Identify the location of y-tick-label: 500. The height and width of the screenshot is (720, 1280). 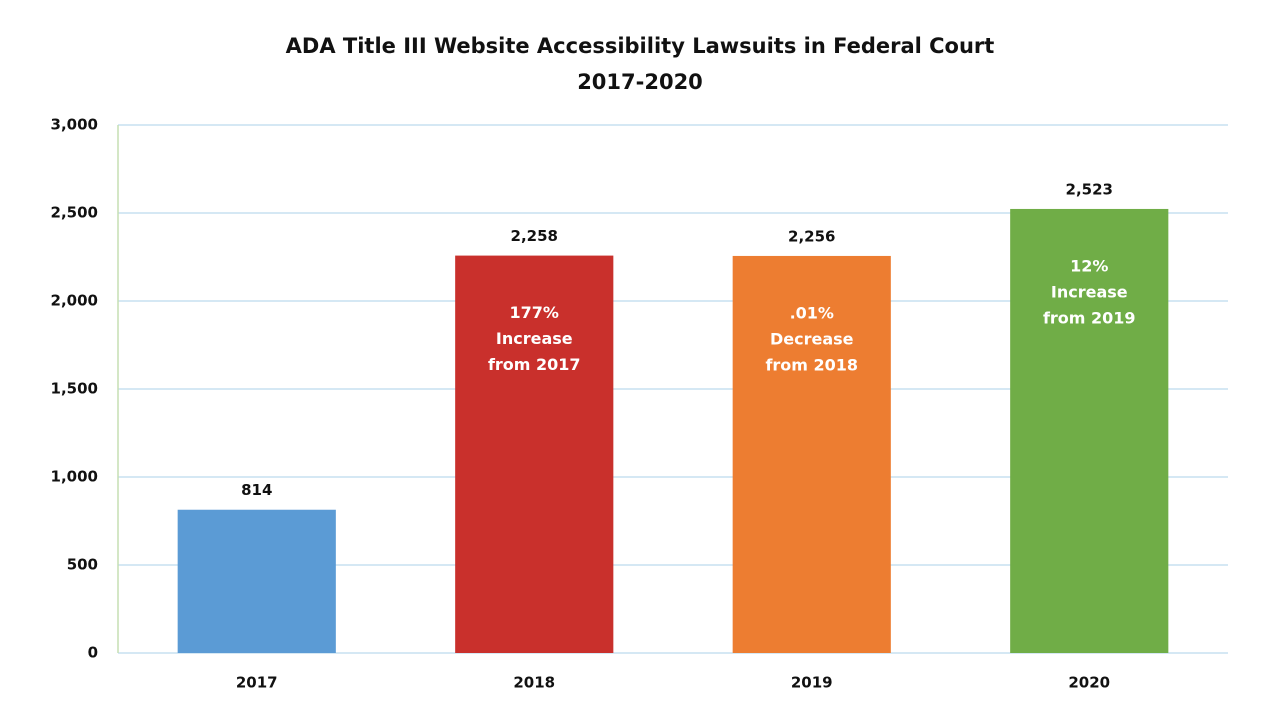
(82, 565).